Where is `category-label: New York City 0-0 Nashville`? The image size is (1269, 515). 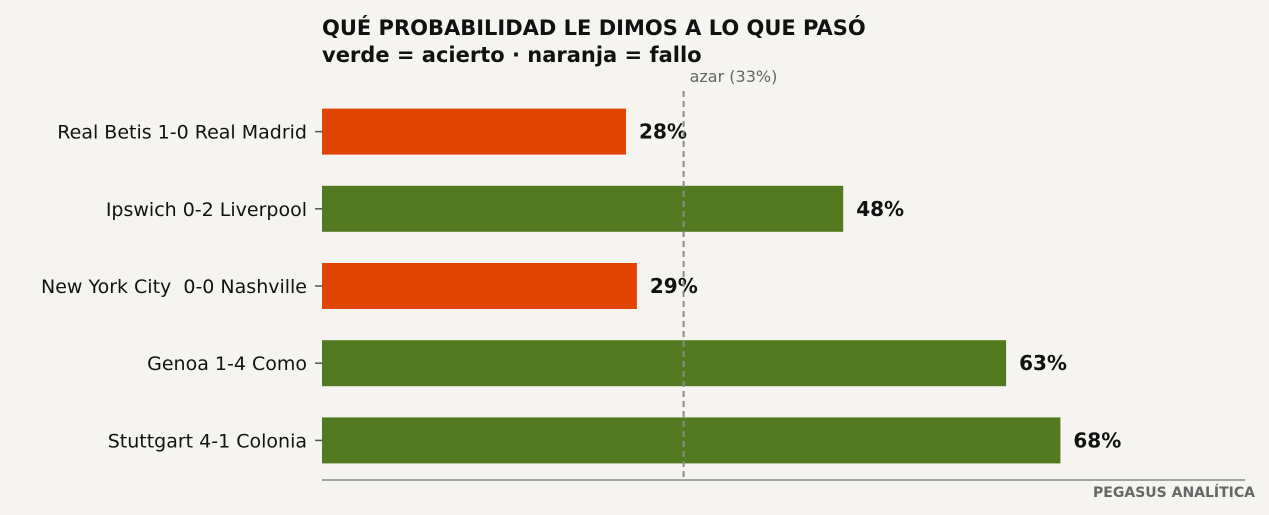 category-label: New York City 0-0 Nashville is located at coordinates (174, 287).